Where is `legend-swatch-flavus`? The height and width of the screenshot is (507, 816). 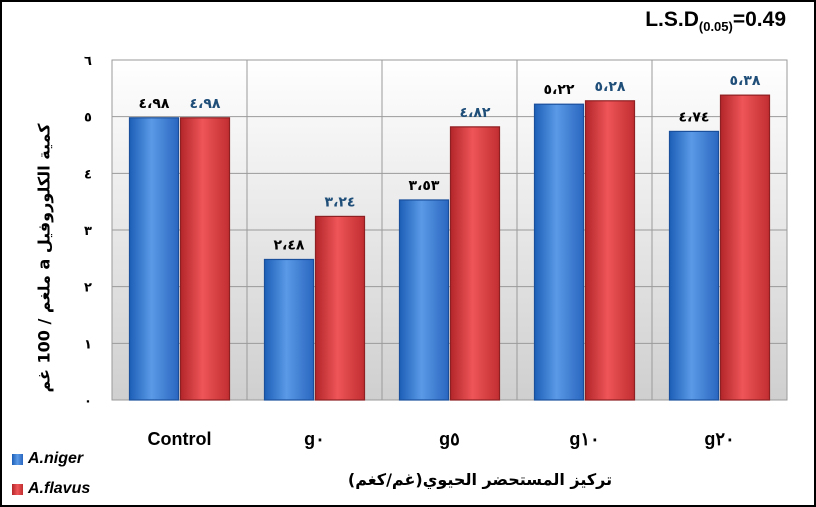 legend-swatch-flavus is located at coordinates (17, 489).